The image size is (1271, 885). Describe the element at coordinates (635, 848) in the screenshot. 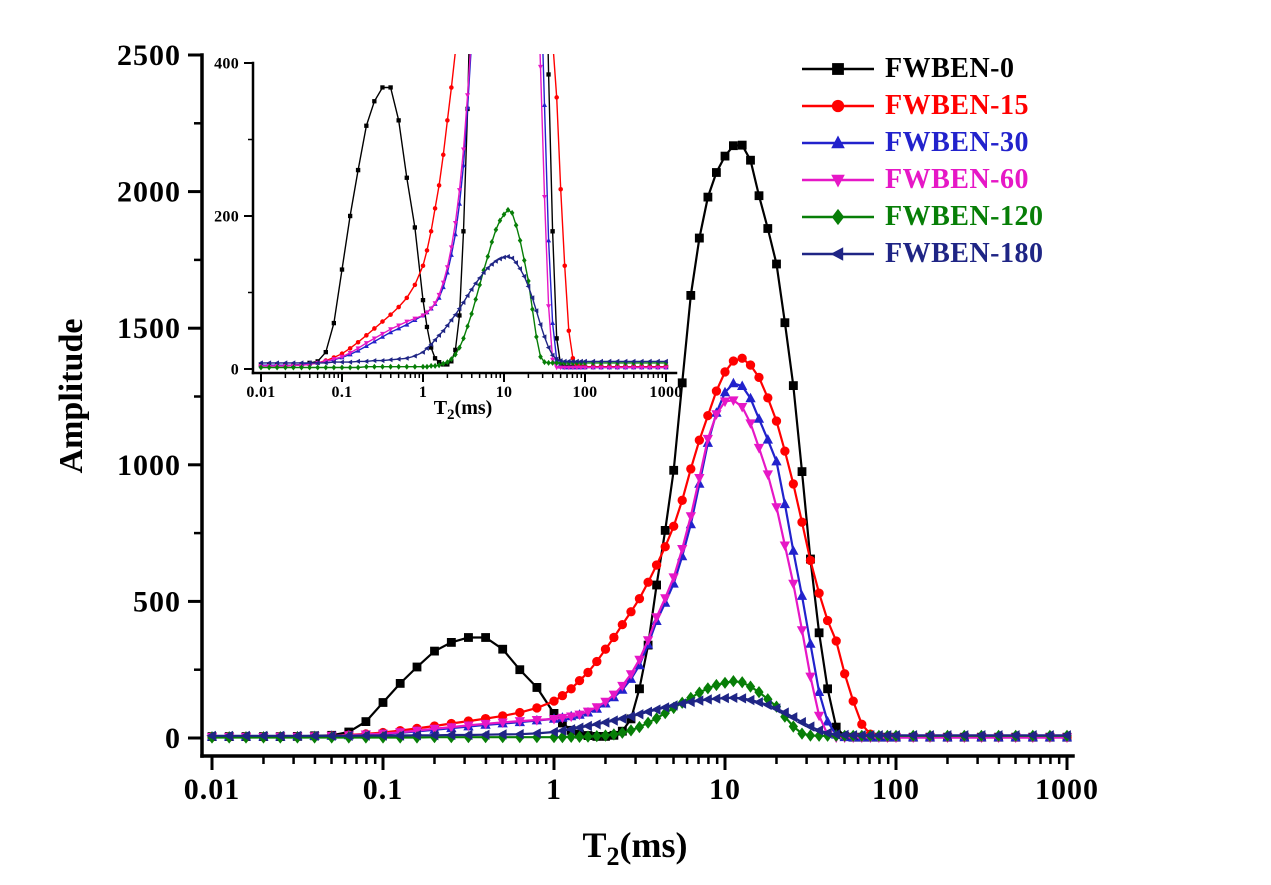

I see `x-axis-title: T2(ms)` at that location.